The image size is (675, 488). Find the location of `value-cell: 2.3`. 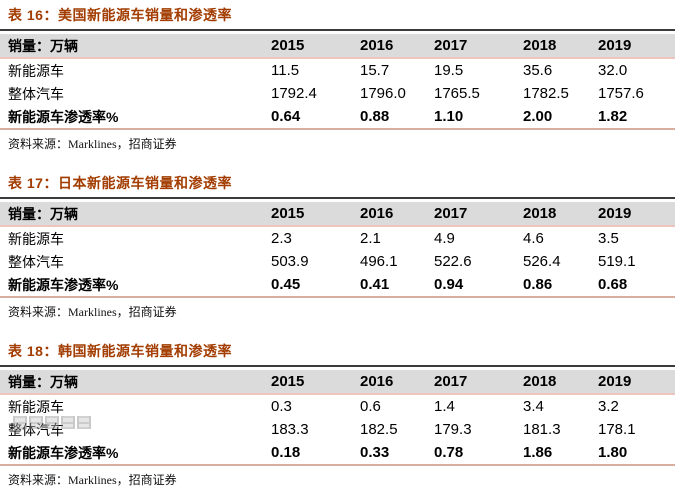

value-cell: 2.3 is located at coordinates (281, 238).